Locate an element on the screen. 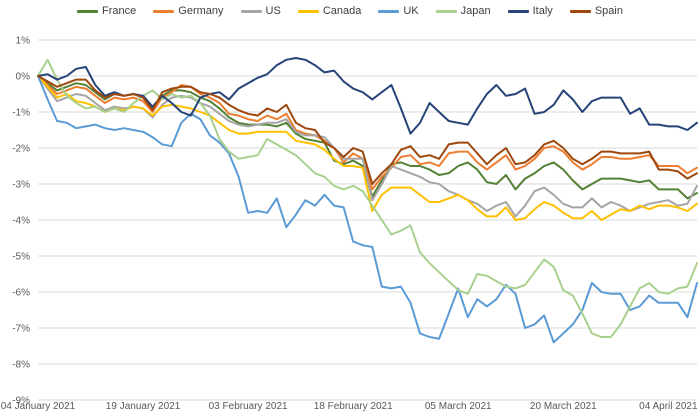 The width and height of the screenshot is (700, 416). legend-item-uk: UK is located at coordinates (398, 11).